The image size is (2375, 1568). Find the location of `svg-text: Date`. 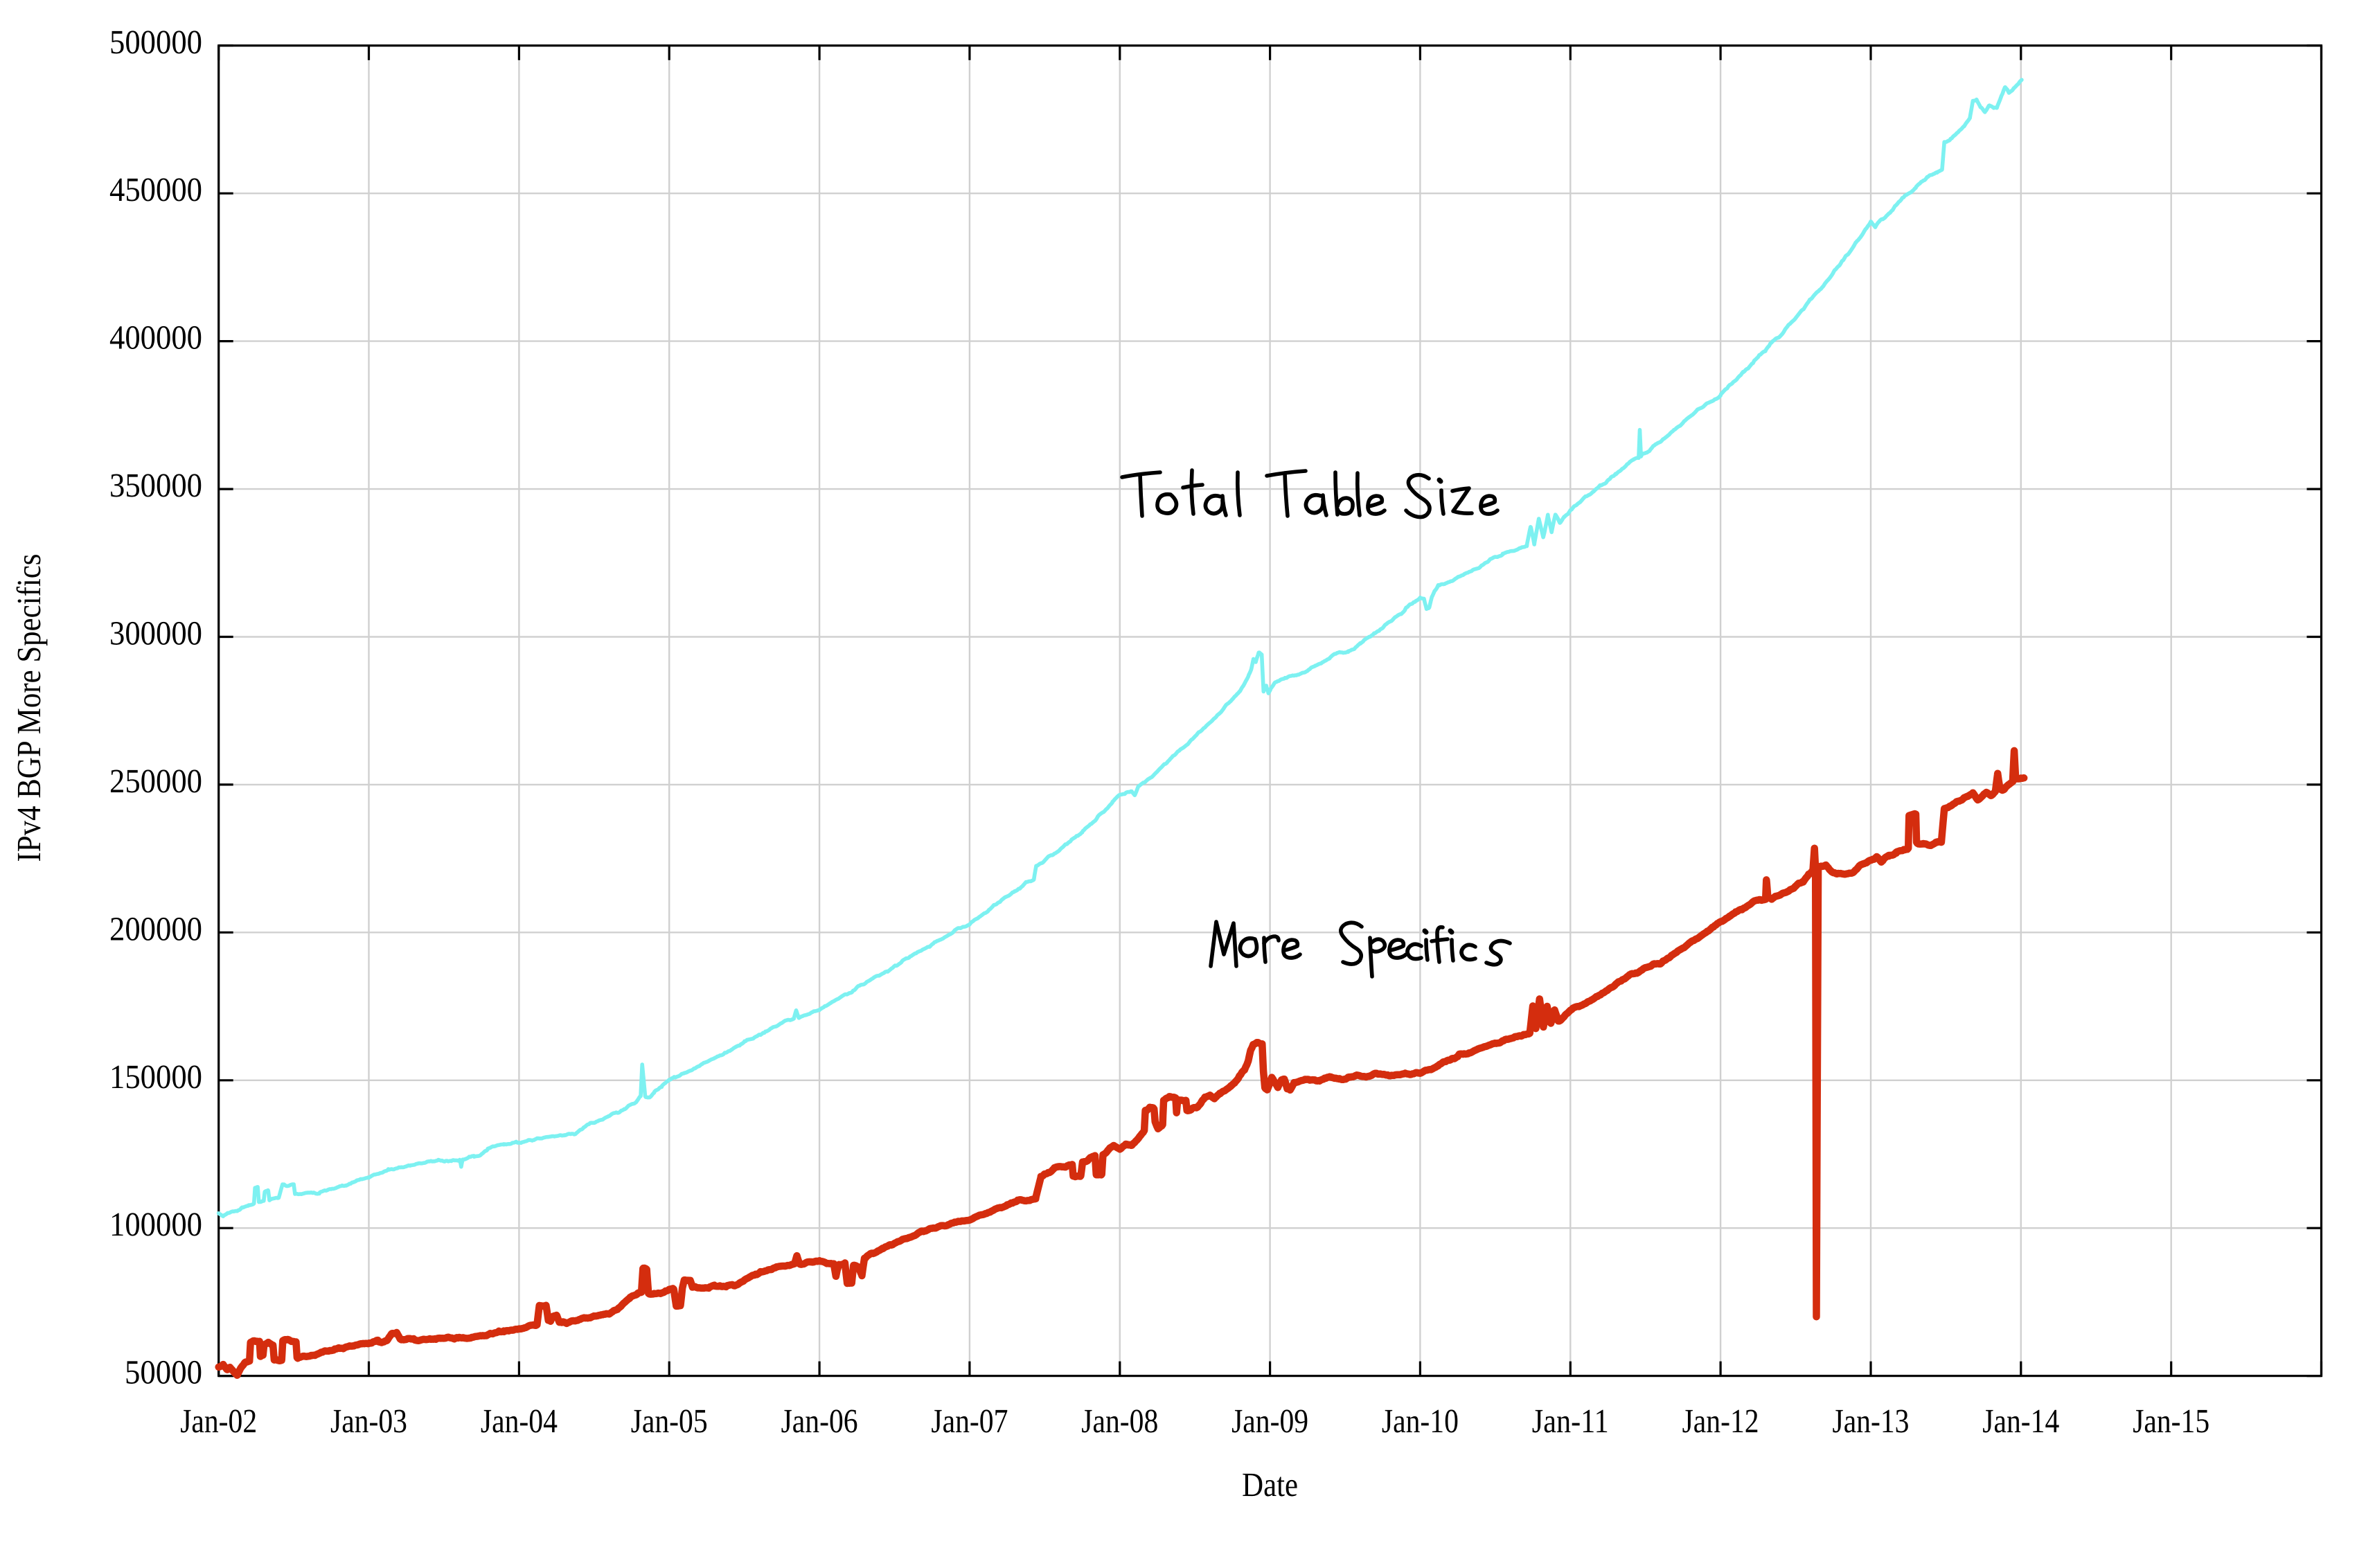

svg-text: Date is located at coordinates (1270, 1485).